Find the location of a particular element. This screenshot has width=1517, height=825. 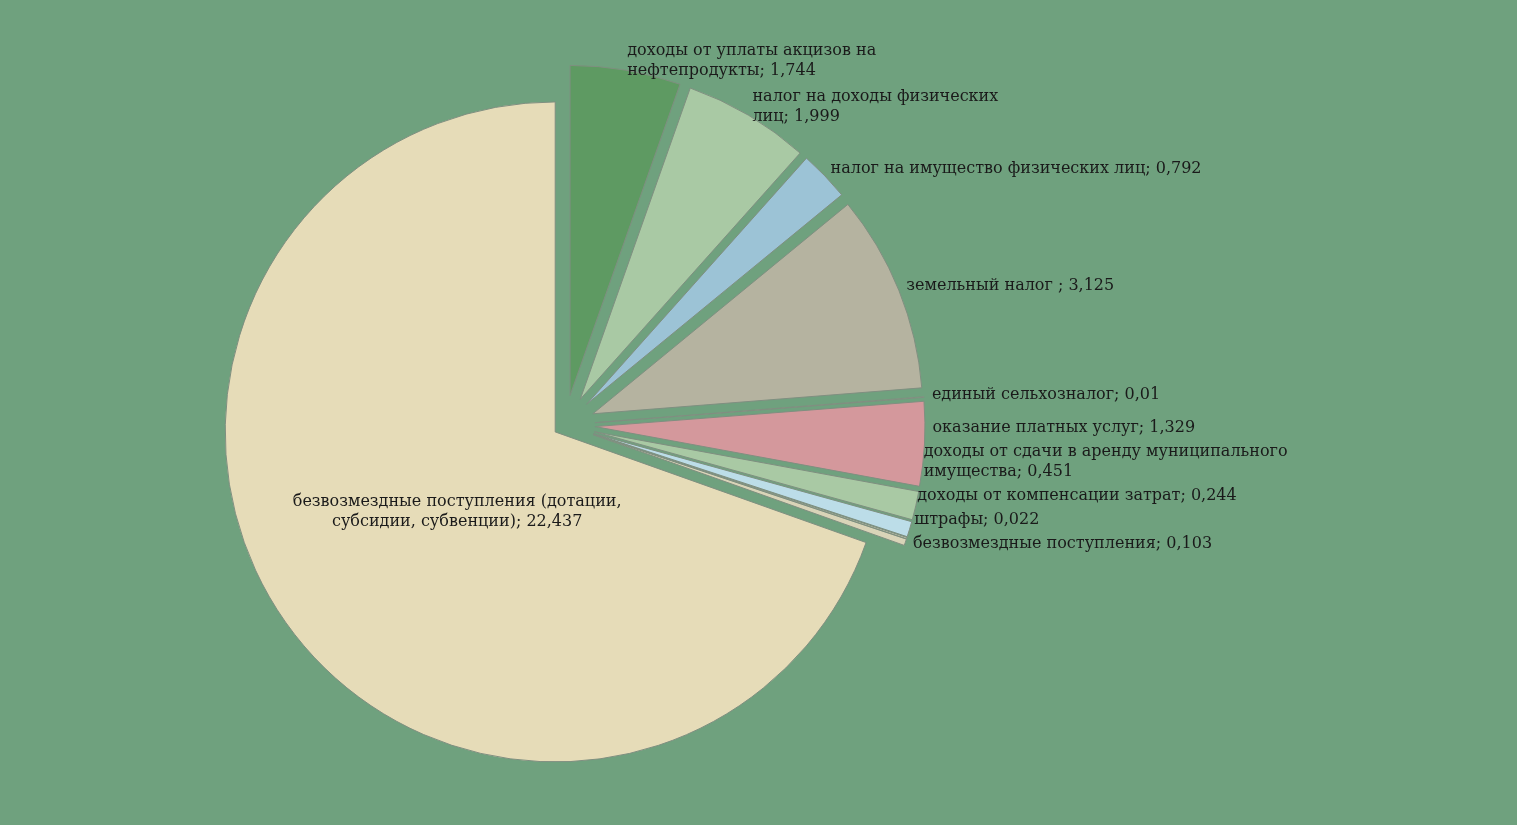

slice-label: налог на имущество физических лиц; 0,792 is located at coordinates (1016, 168).